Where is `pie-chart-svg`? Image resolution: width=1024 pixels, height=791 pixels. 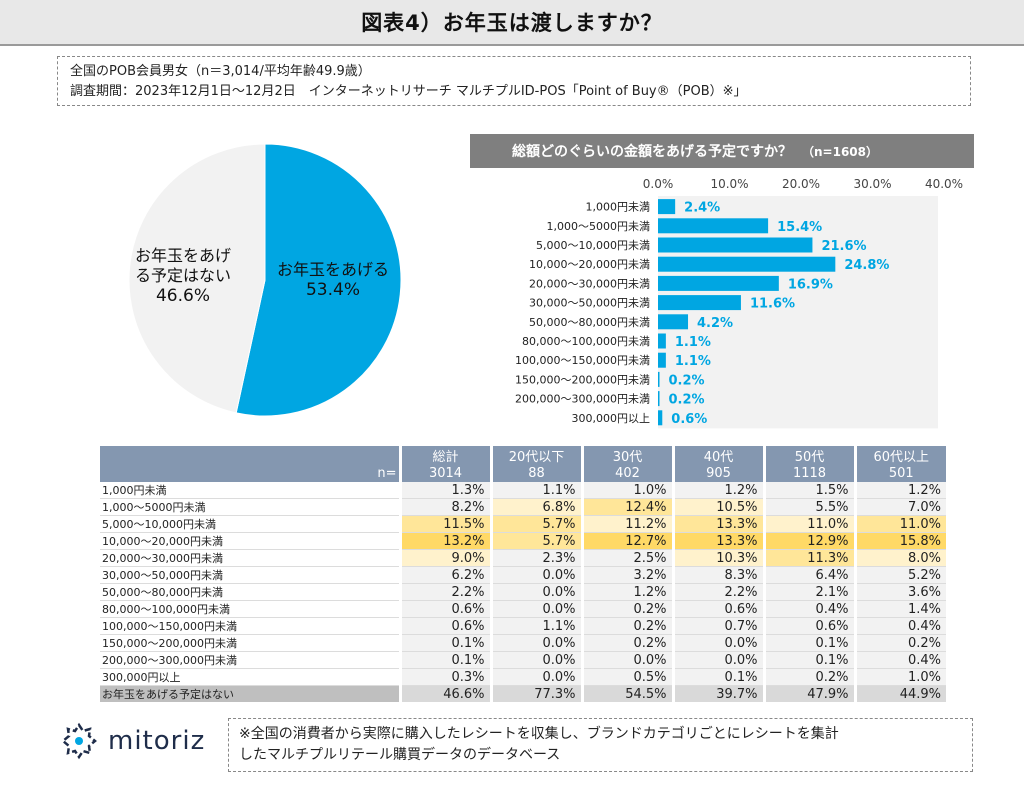
pie-chart-svg is located at coordinates (265, 280).